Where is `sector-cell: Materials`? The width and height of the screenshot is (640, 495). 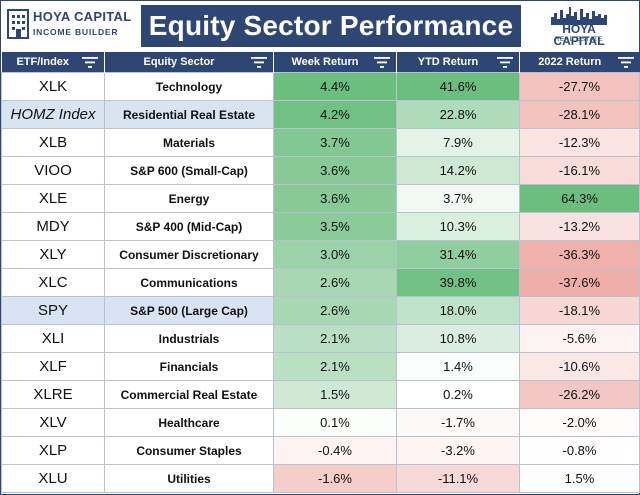 sector-cell: Materials is located at coordinates (189, 142).